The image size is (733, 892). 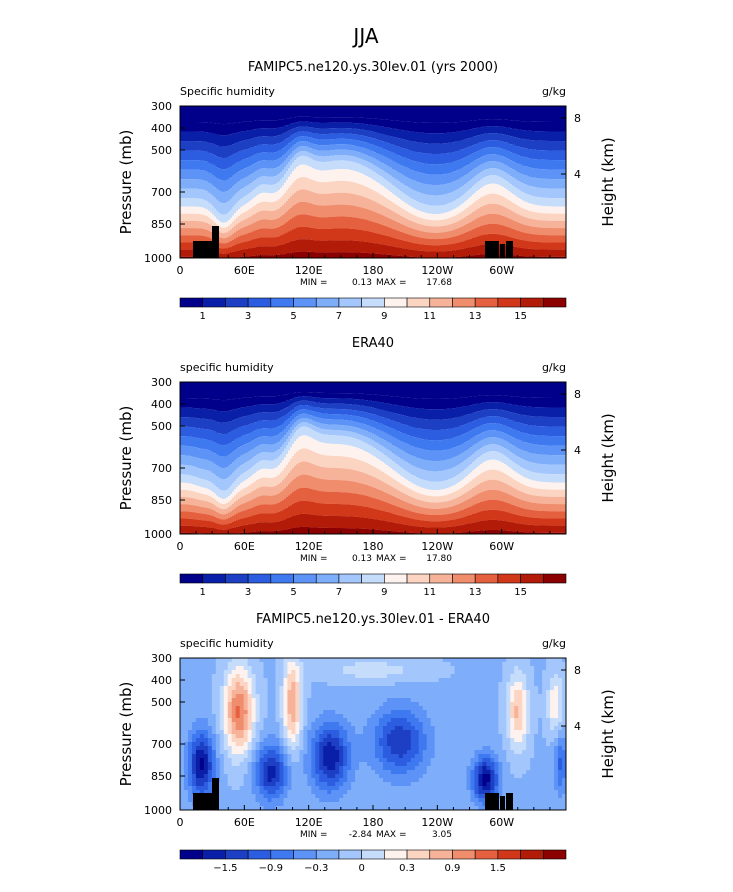 What do you see at coordinates (373, 270) in the screenshot?
I see `x-tick-label: 180` at bounding box center [373, 270].